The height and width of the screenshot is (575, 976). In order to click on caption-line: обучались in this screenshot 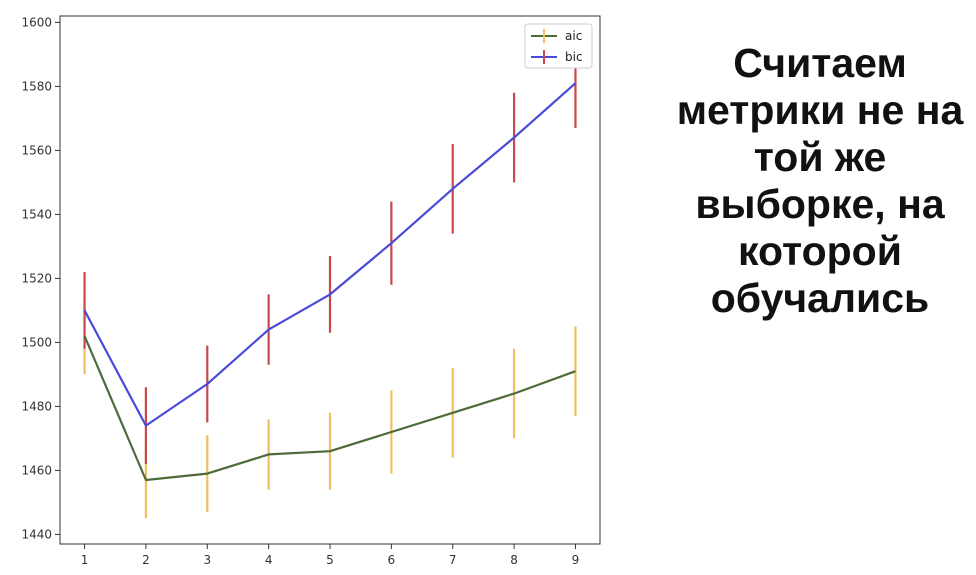, I will do `click(820, 298)`.